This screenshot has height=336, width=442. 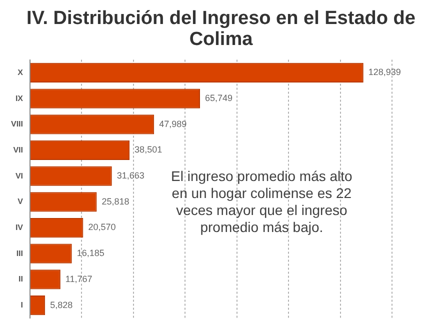 What do you see at coordinates (116, 201) in the screenshot?
I see `data-label: 25,818` at bounding box center [116, 201].